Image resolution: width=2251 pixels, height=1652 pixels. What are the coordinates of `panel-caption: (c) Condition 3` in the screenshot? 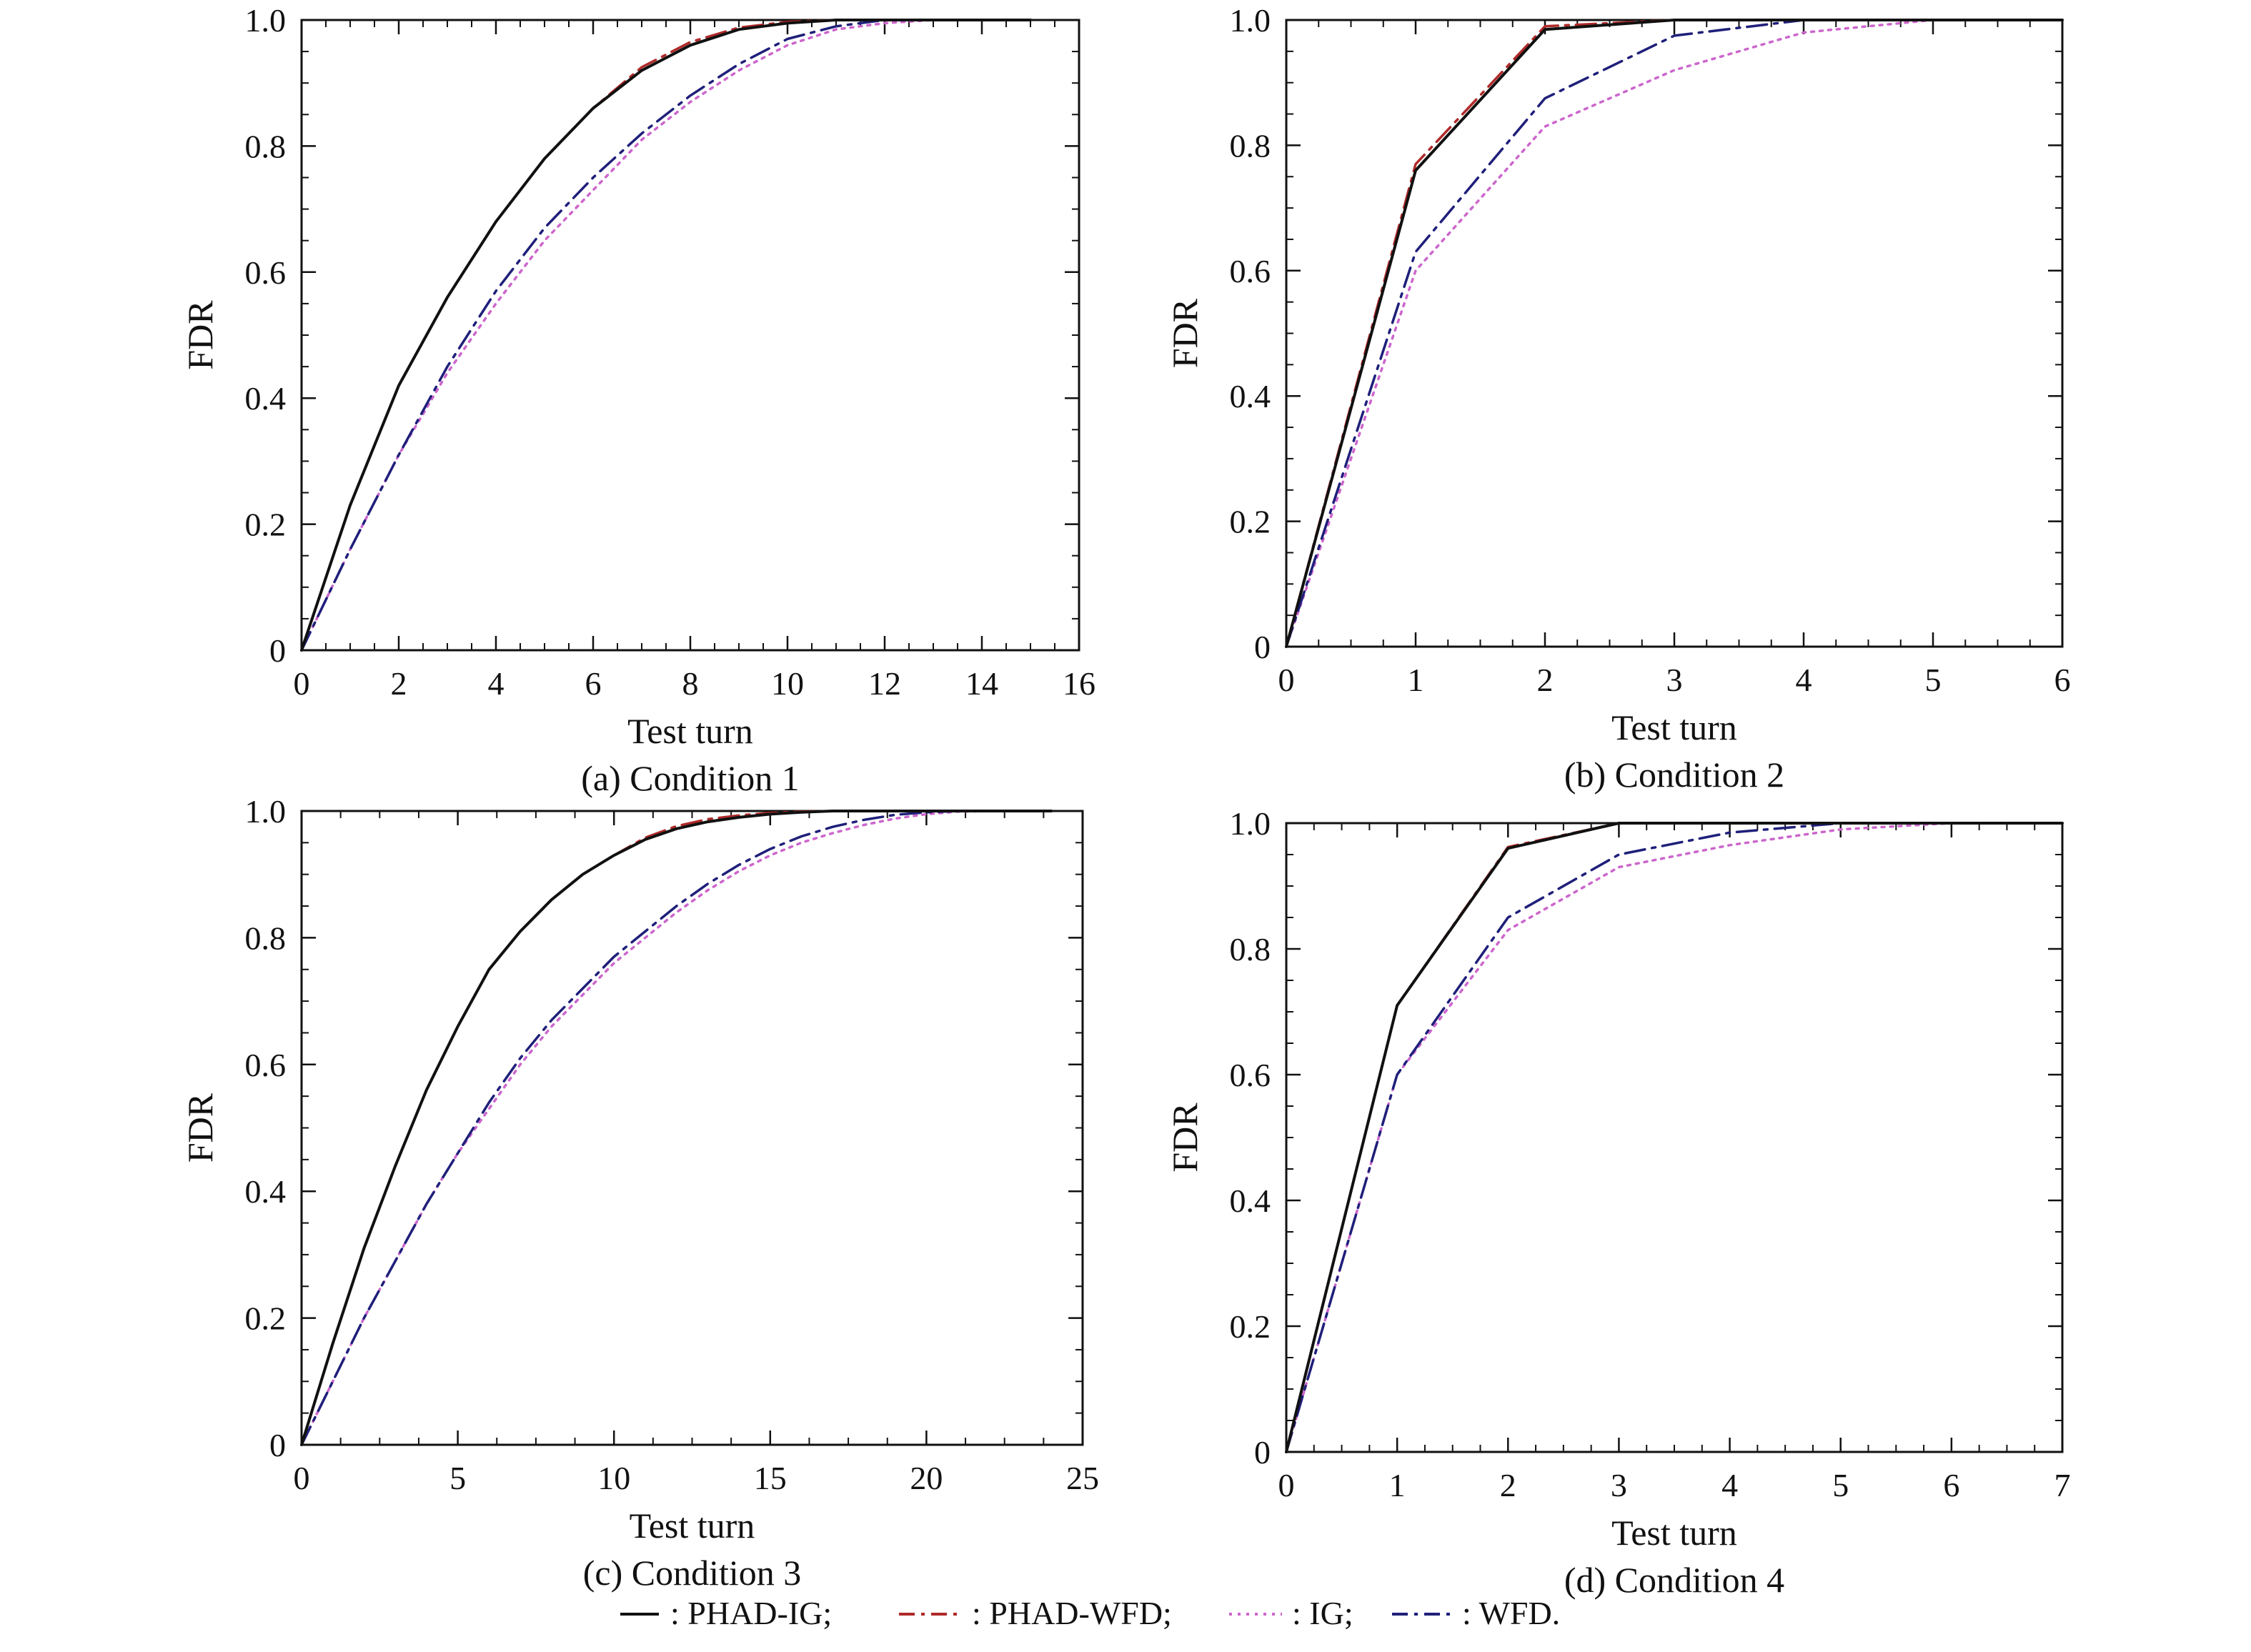 It's located at (692, 1573).